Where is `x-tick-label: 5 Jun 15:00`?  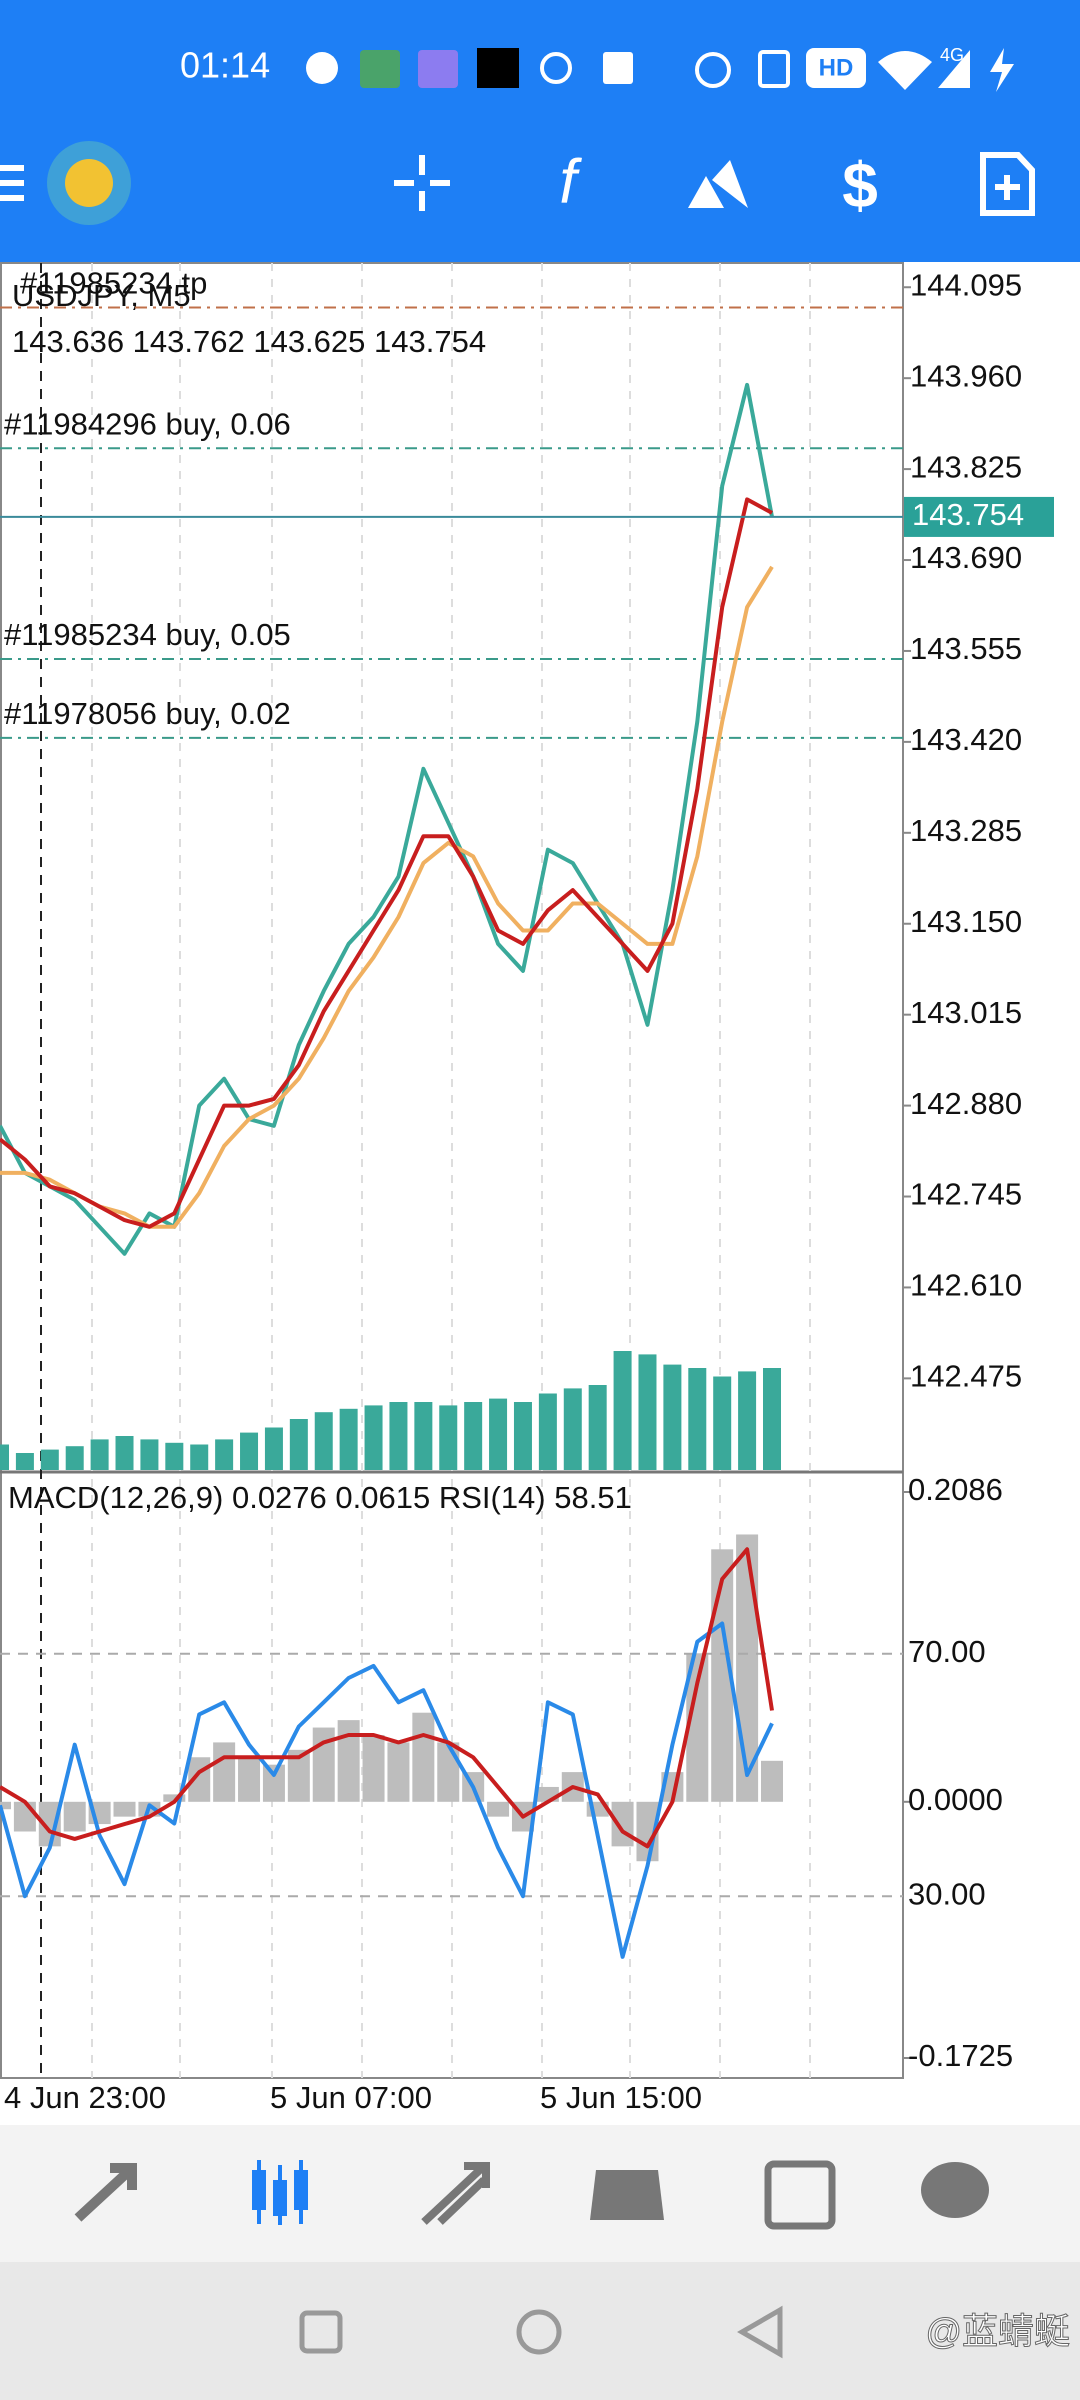 x-tick-label: 5 Jun 15:00 is located at coordinates (621, 2097).